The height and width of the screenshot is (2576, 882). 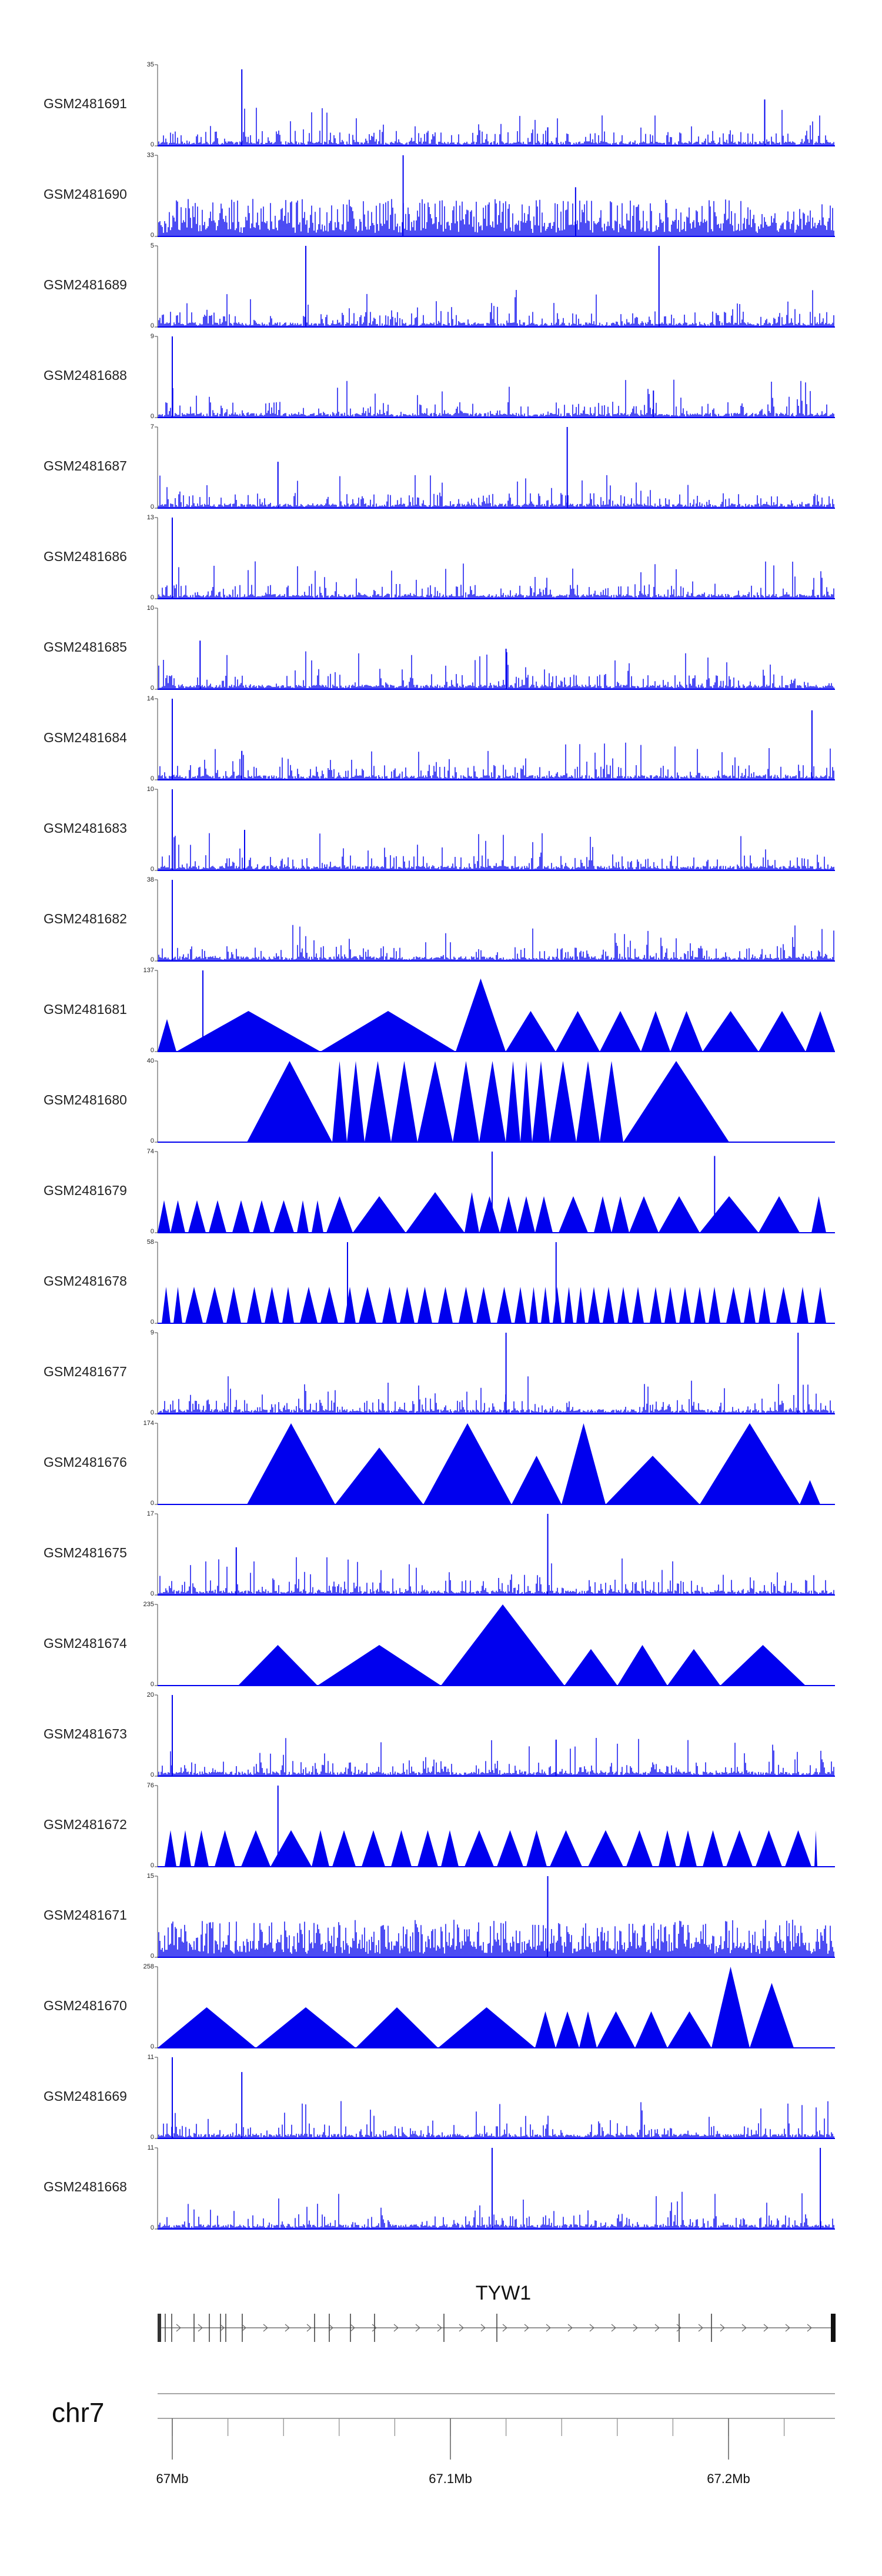 What do you see at coordinates (85, 194) in the screenshot?
I see `track-label: GSM2481690` at bounding box center [85, 194].